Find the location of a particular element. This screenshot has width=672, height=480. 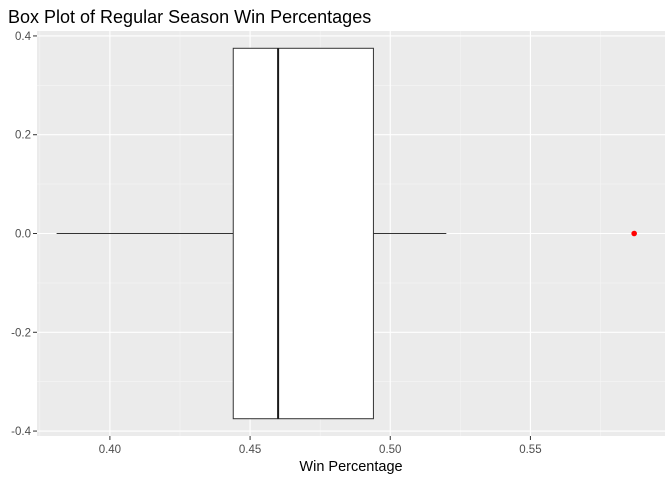

x-tick-label: 0.40 is located at coordinates (110, 450).